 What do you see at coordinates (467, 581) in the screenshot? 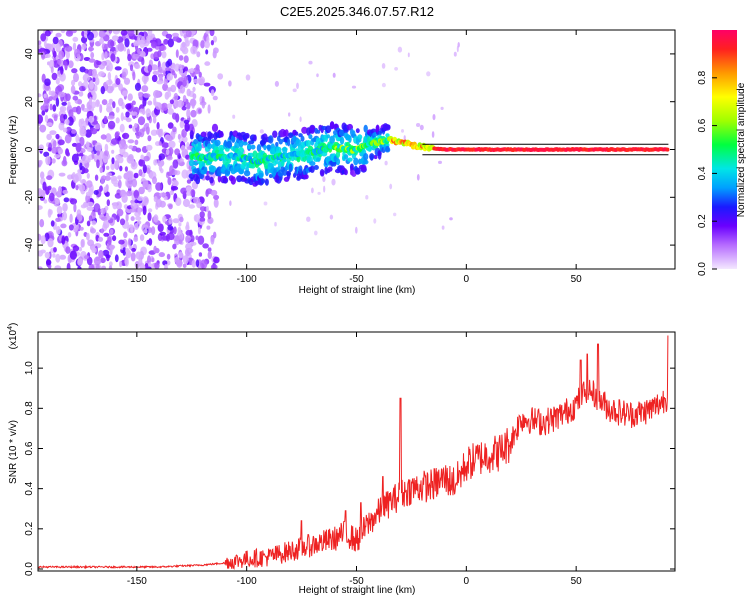
I see `x-tick-label: 0` at bounding box center [467, 581].